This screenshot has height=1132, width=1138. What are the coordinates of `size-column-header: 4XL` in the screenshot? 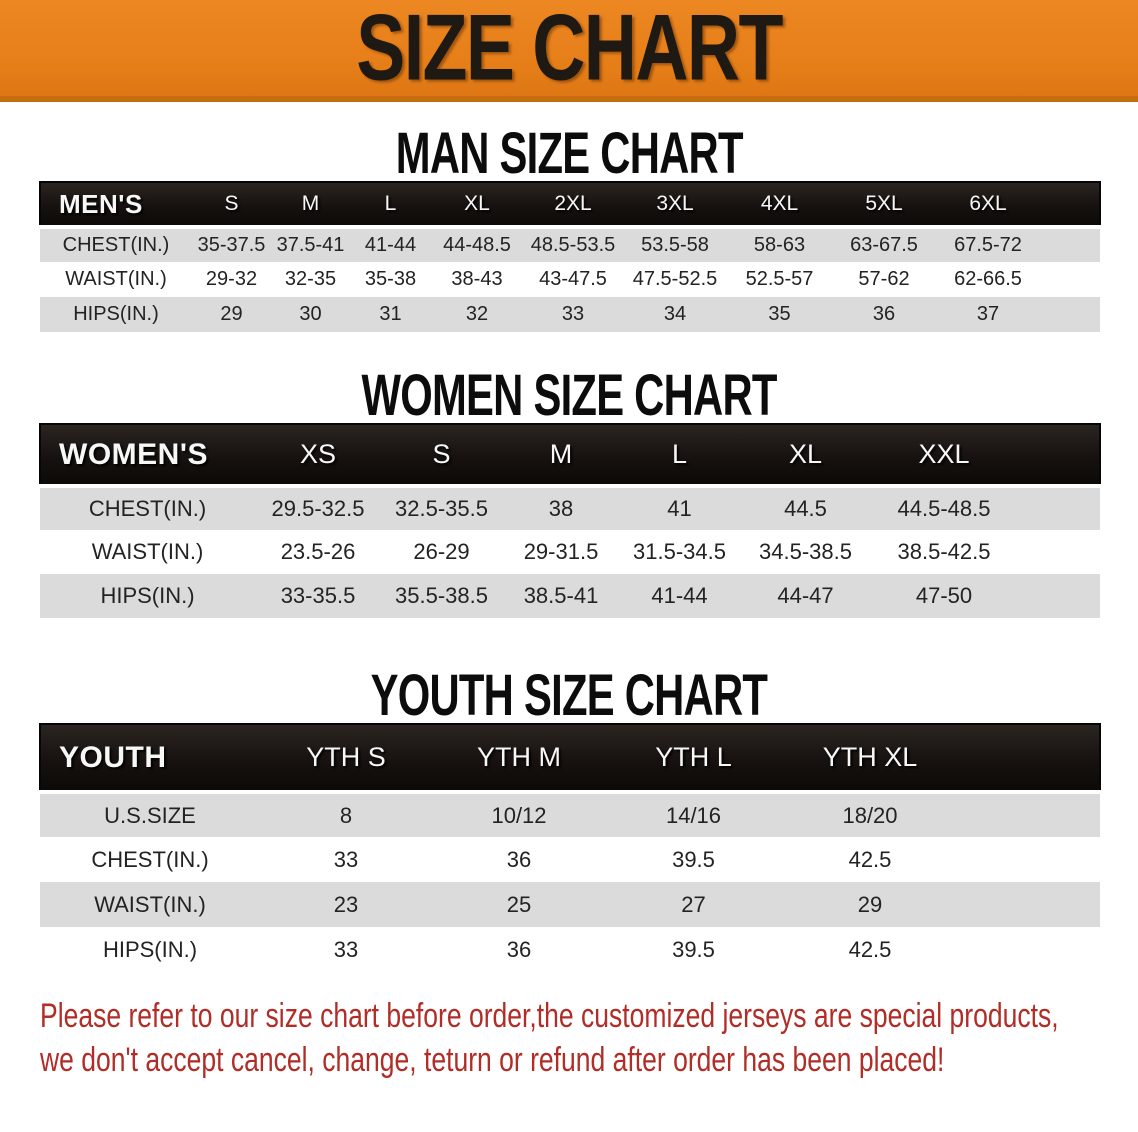 It's located at (779, 204).